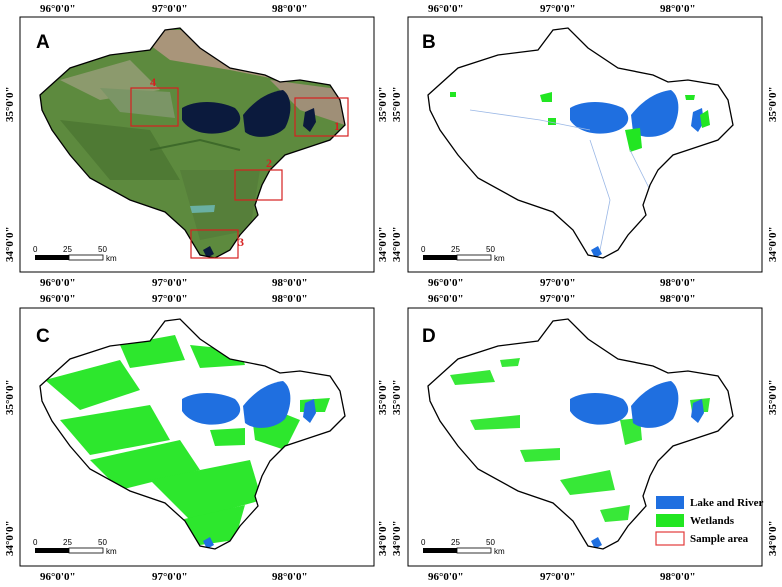  I want to click on panel-b-label: B, so click(429, 42).